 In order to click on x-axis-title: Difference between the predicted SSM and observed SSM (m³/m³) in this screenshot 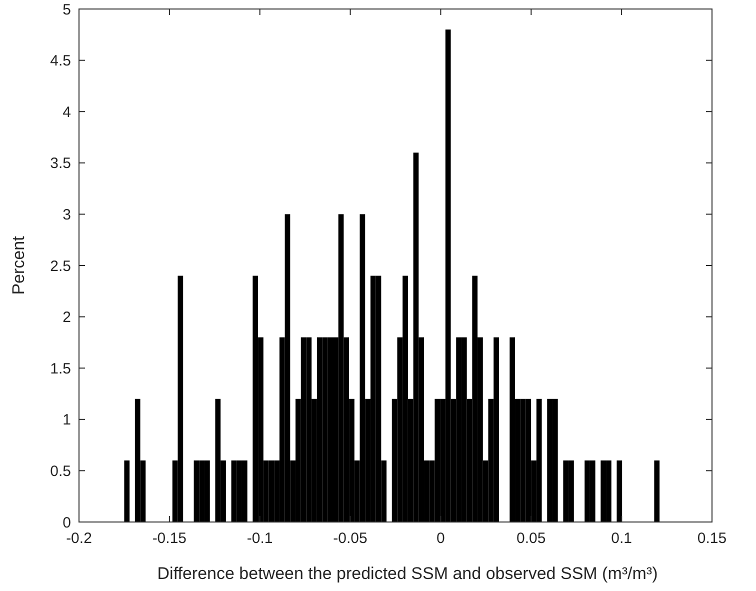, I will do `click(407, 573)`.